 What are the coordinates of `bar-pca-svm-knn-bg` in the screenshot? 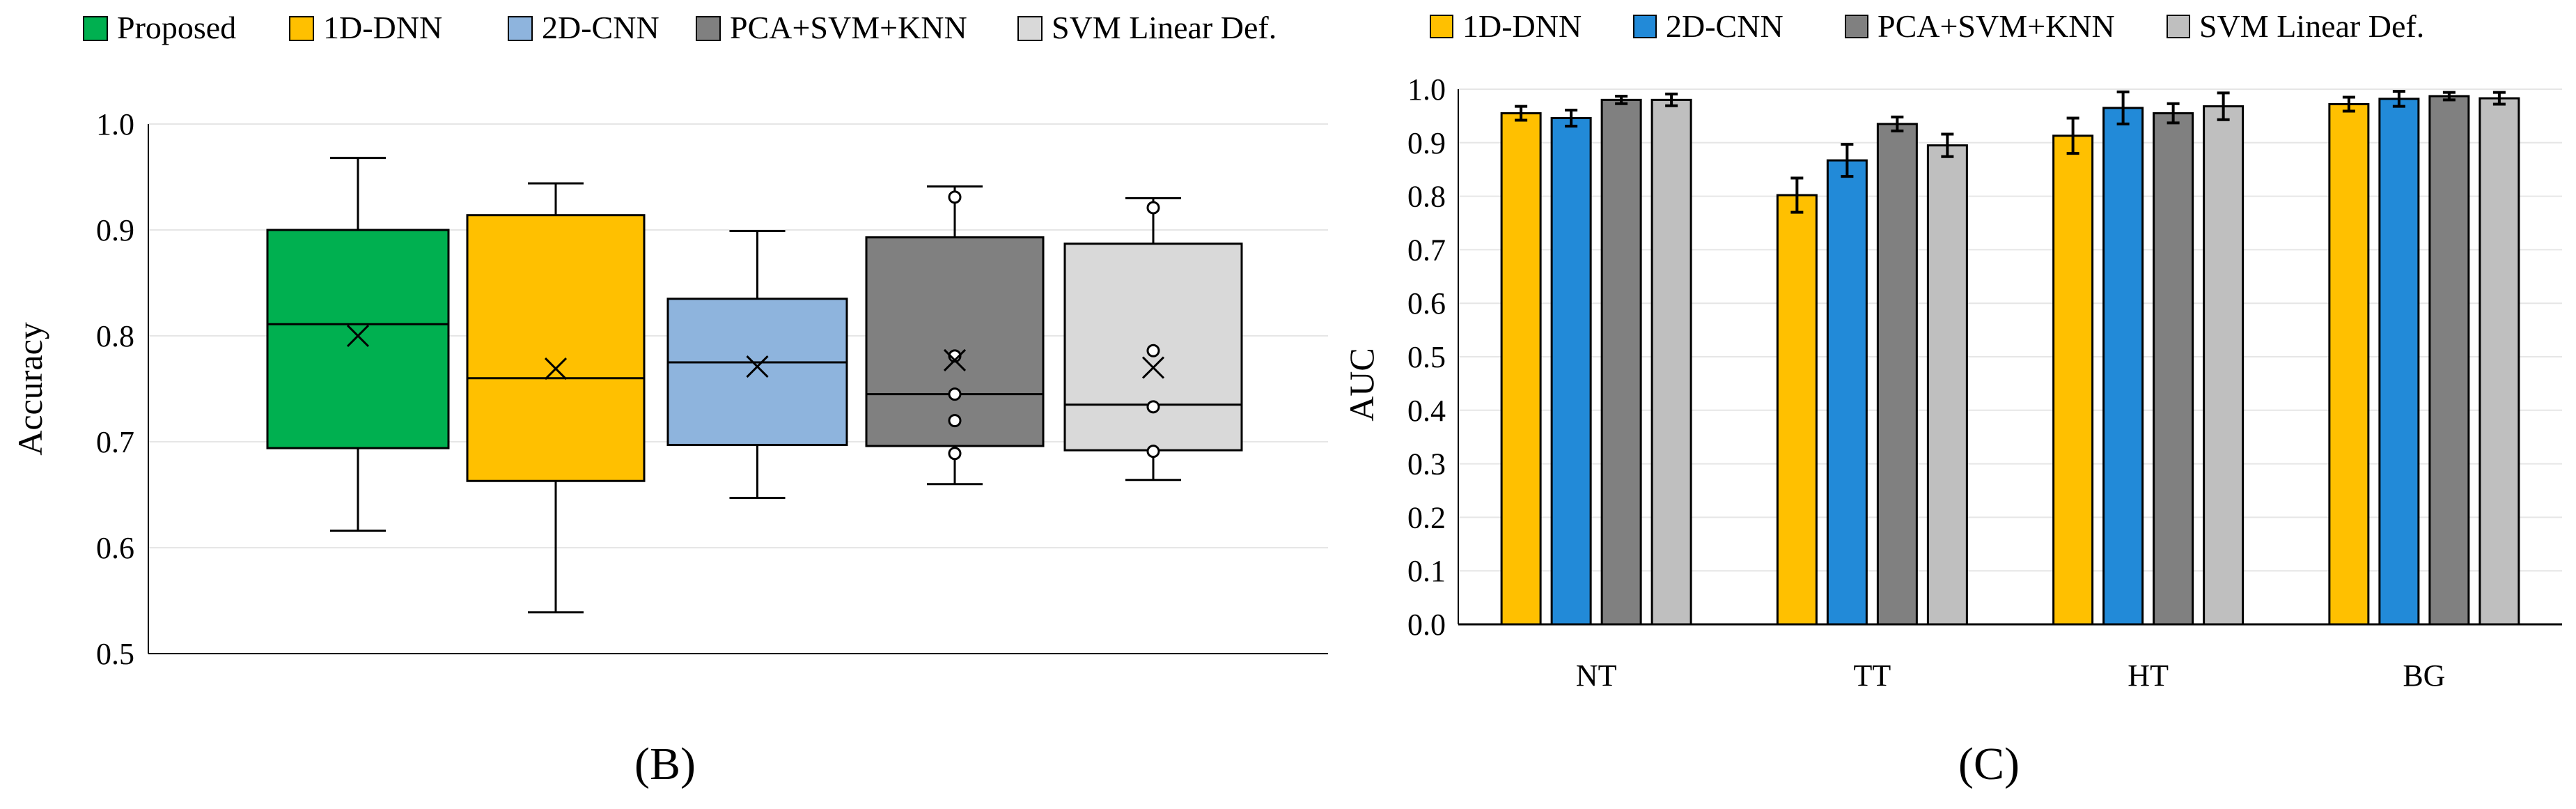 It's located at (2449, 360).